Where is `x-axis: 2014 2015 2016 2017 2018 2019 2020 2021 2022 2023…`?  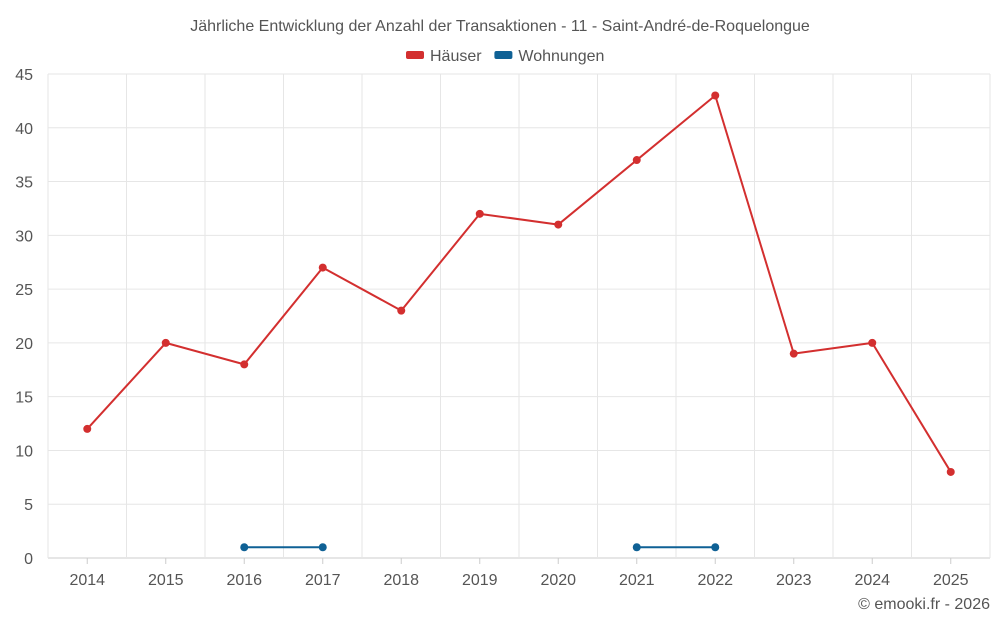
x-axis: 2014 2015 2016 2017 2018 2019 2020 2021 2022 2023… is located at coordinates (519, 573).